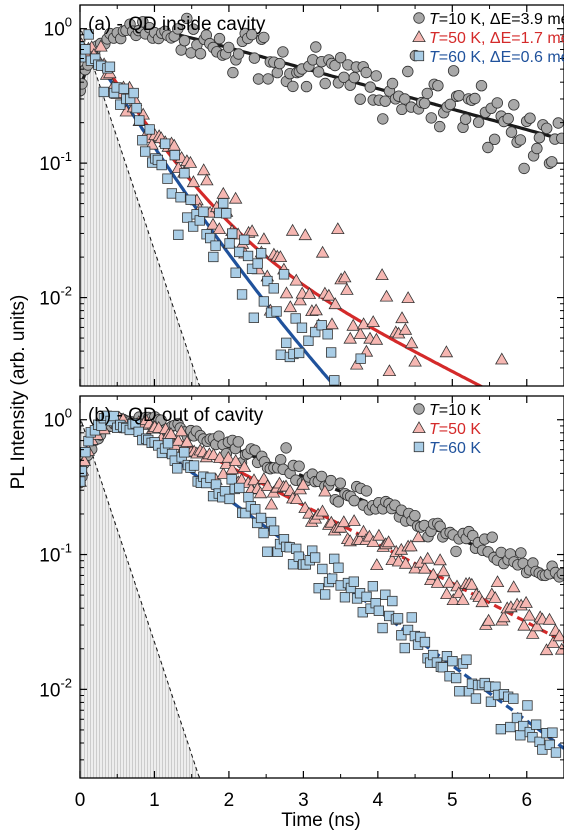 This screenshot has width=564, height=833. Describe the element at coordinates (176, 415) in the screenshot. I see `panel-b-title: (b) - QD out of cavity` at that location.